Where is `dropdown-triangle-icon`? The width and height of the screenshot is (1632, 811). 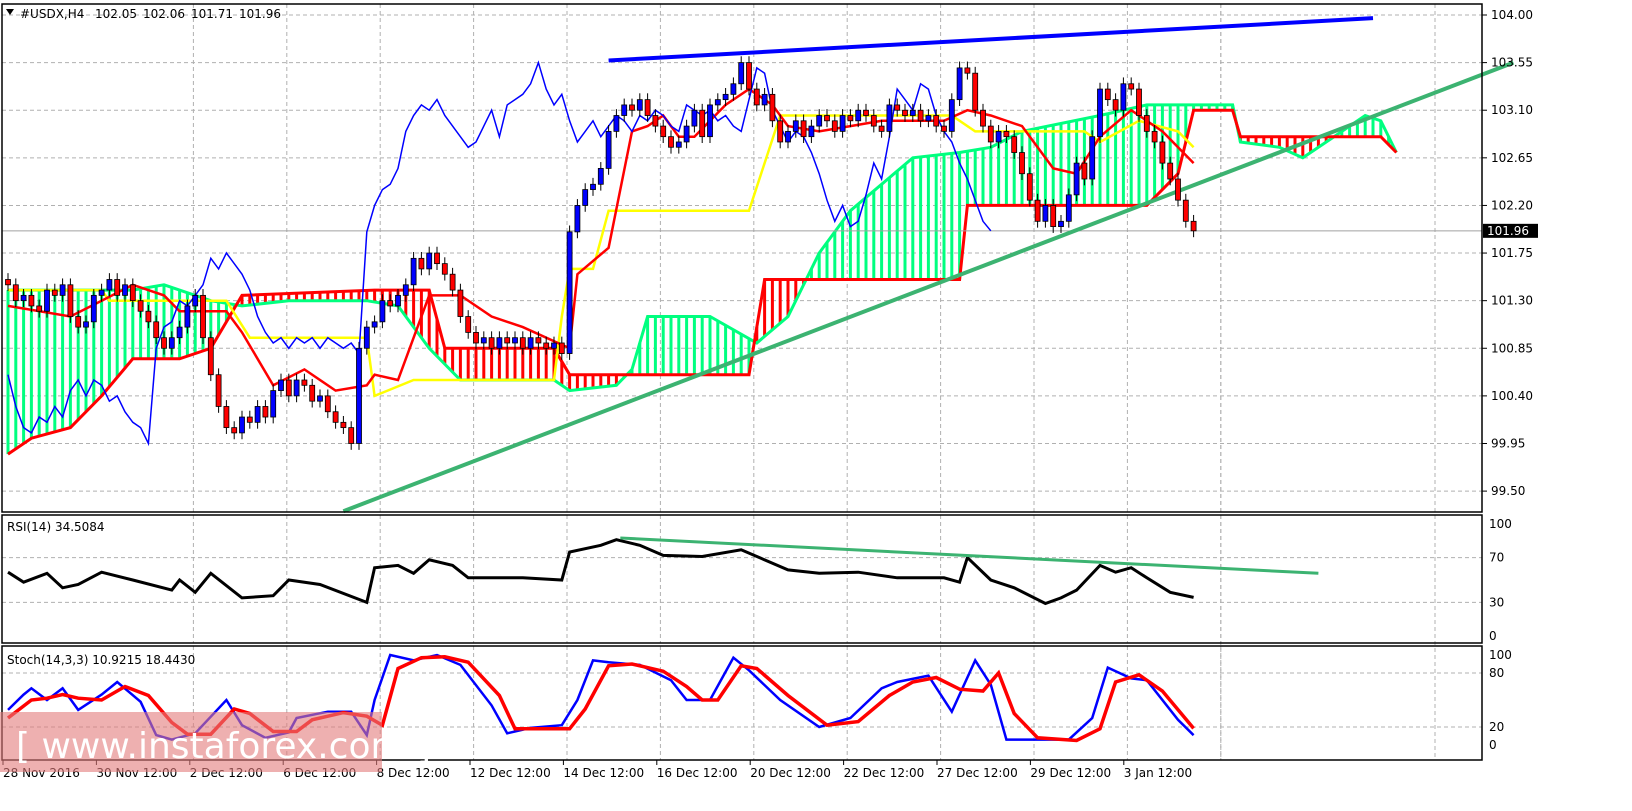 dropdown-triangle-icon is located at coordinates (10, 12).